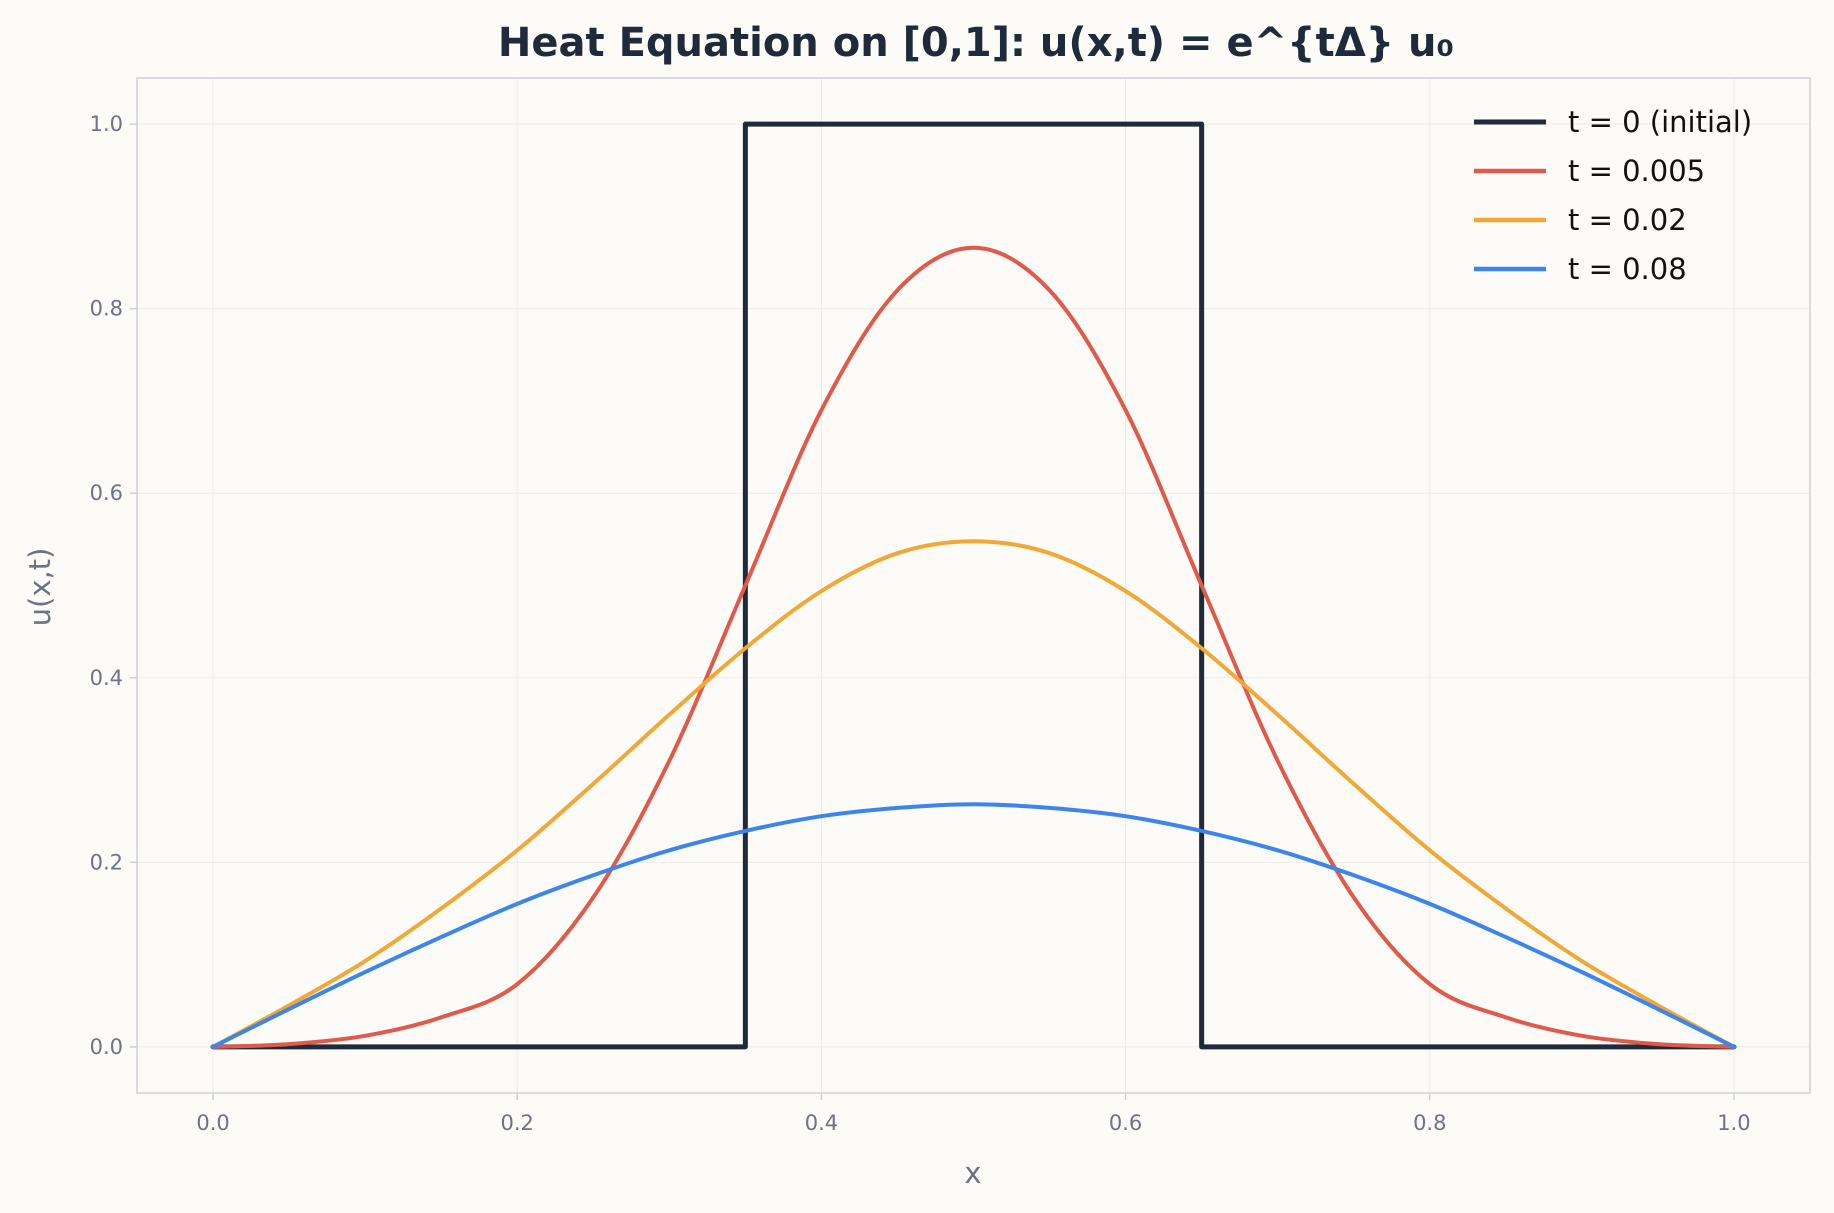  I want to click on y-tick-label: 0.8, so click(106, 309).